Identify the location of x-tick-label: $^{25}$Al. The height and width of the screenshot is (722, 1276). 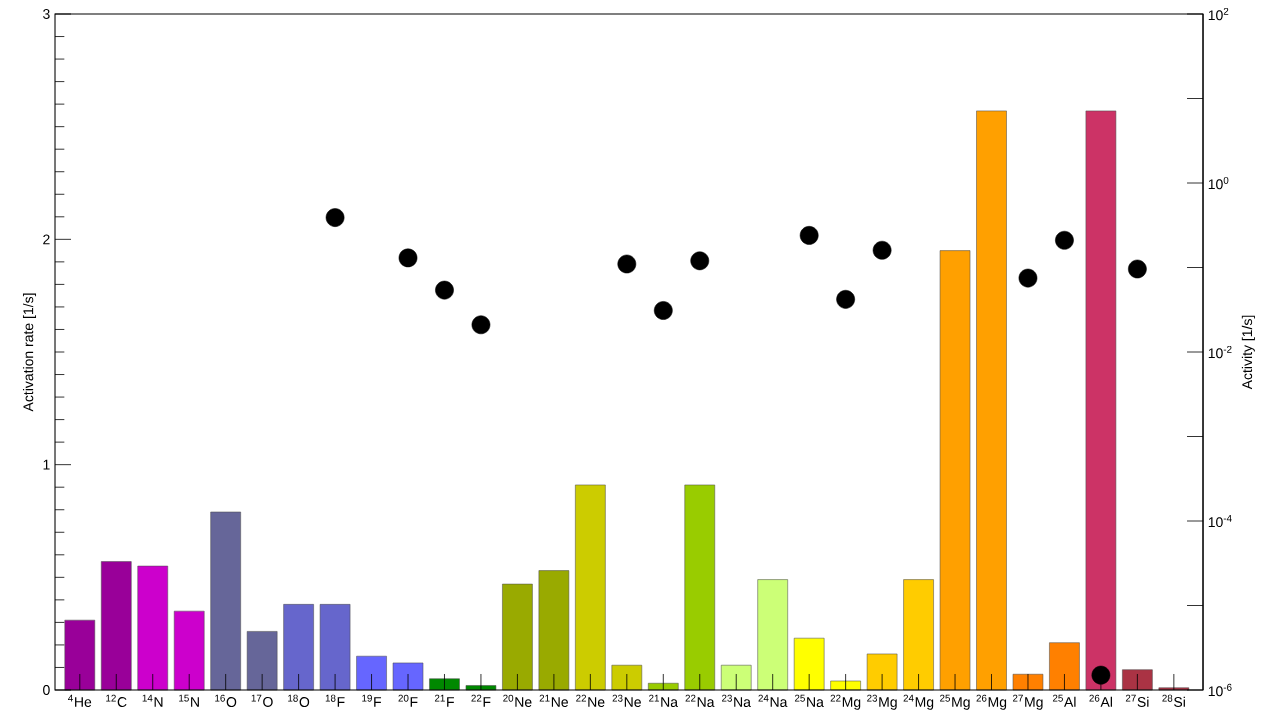
(1064, 700).